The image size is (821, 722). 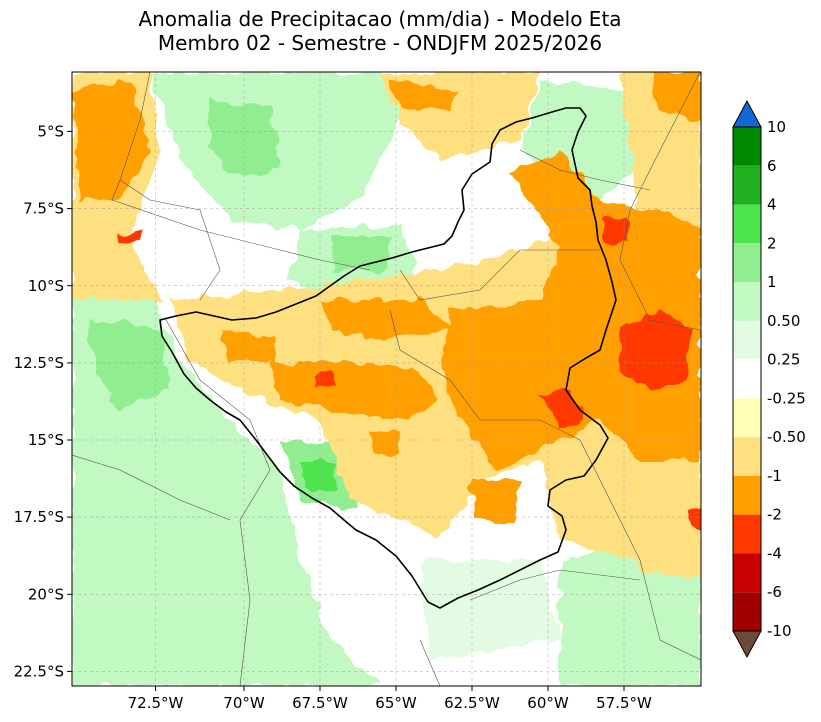 I want to click on border-peru-bolivia, so click(x=217, y=501).